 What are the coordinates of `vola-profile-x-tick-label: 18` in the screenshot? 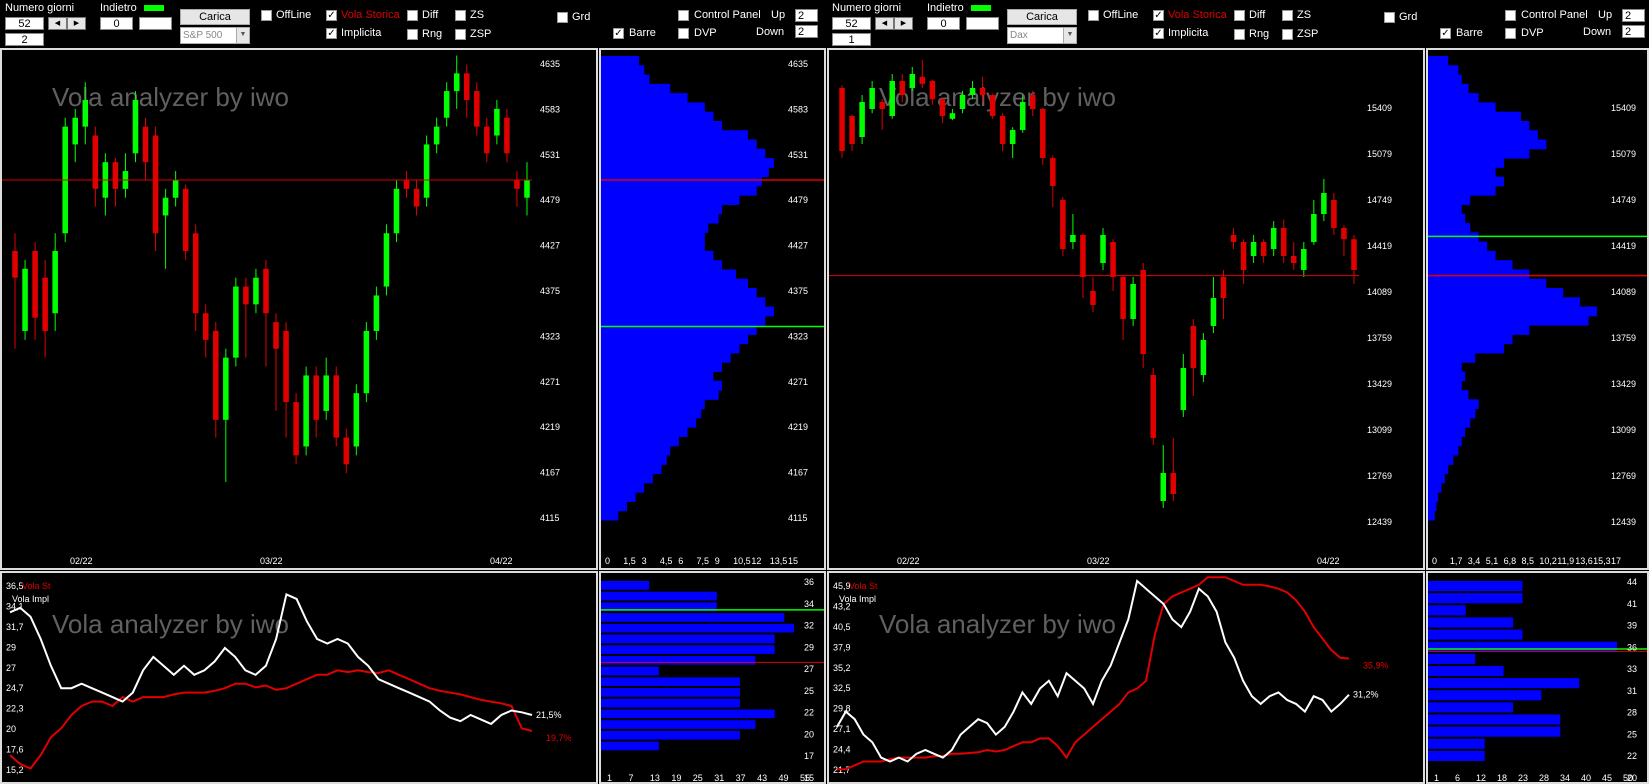 It's located at (1502, 777).